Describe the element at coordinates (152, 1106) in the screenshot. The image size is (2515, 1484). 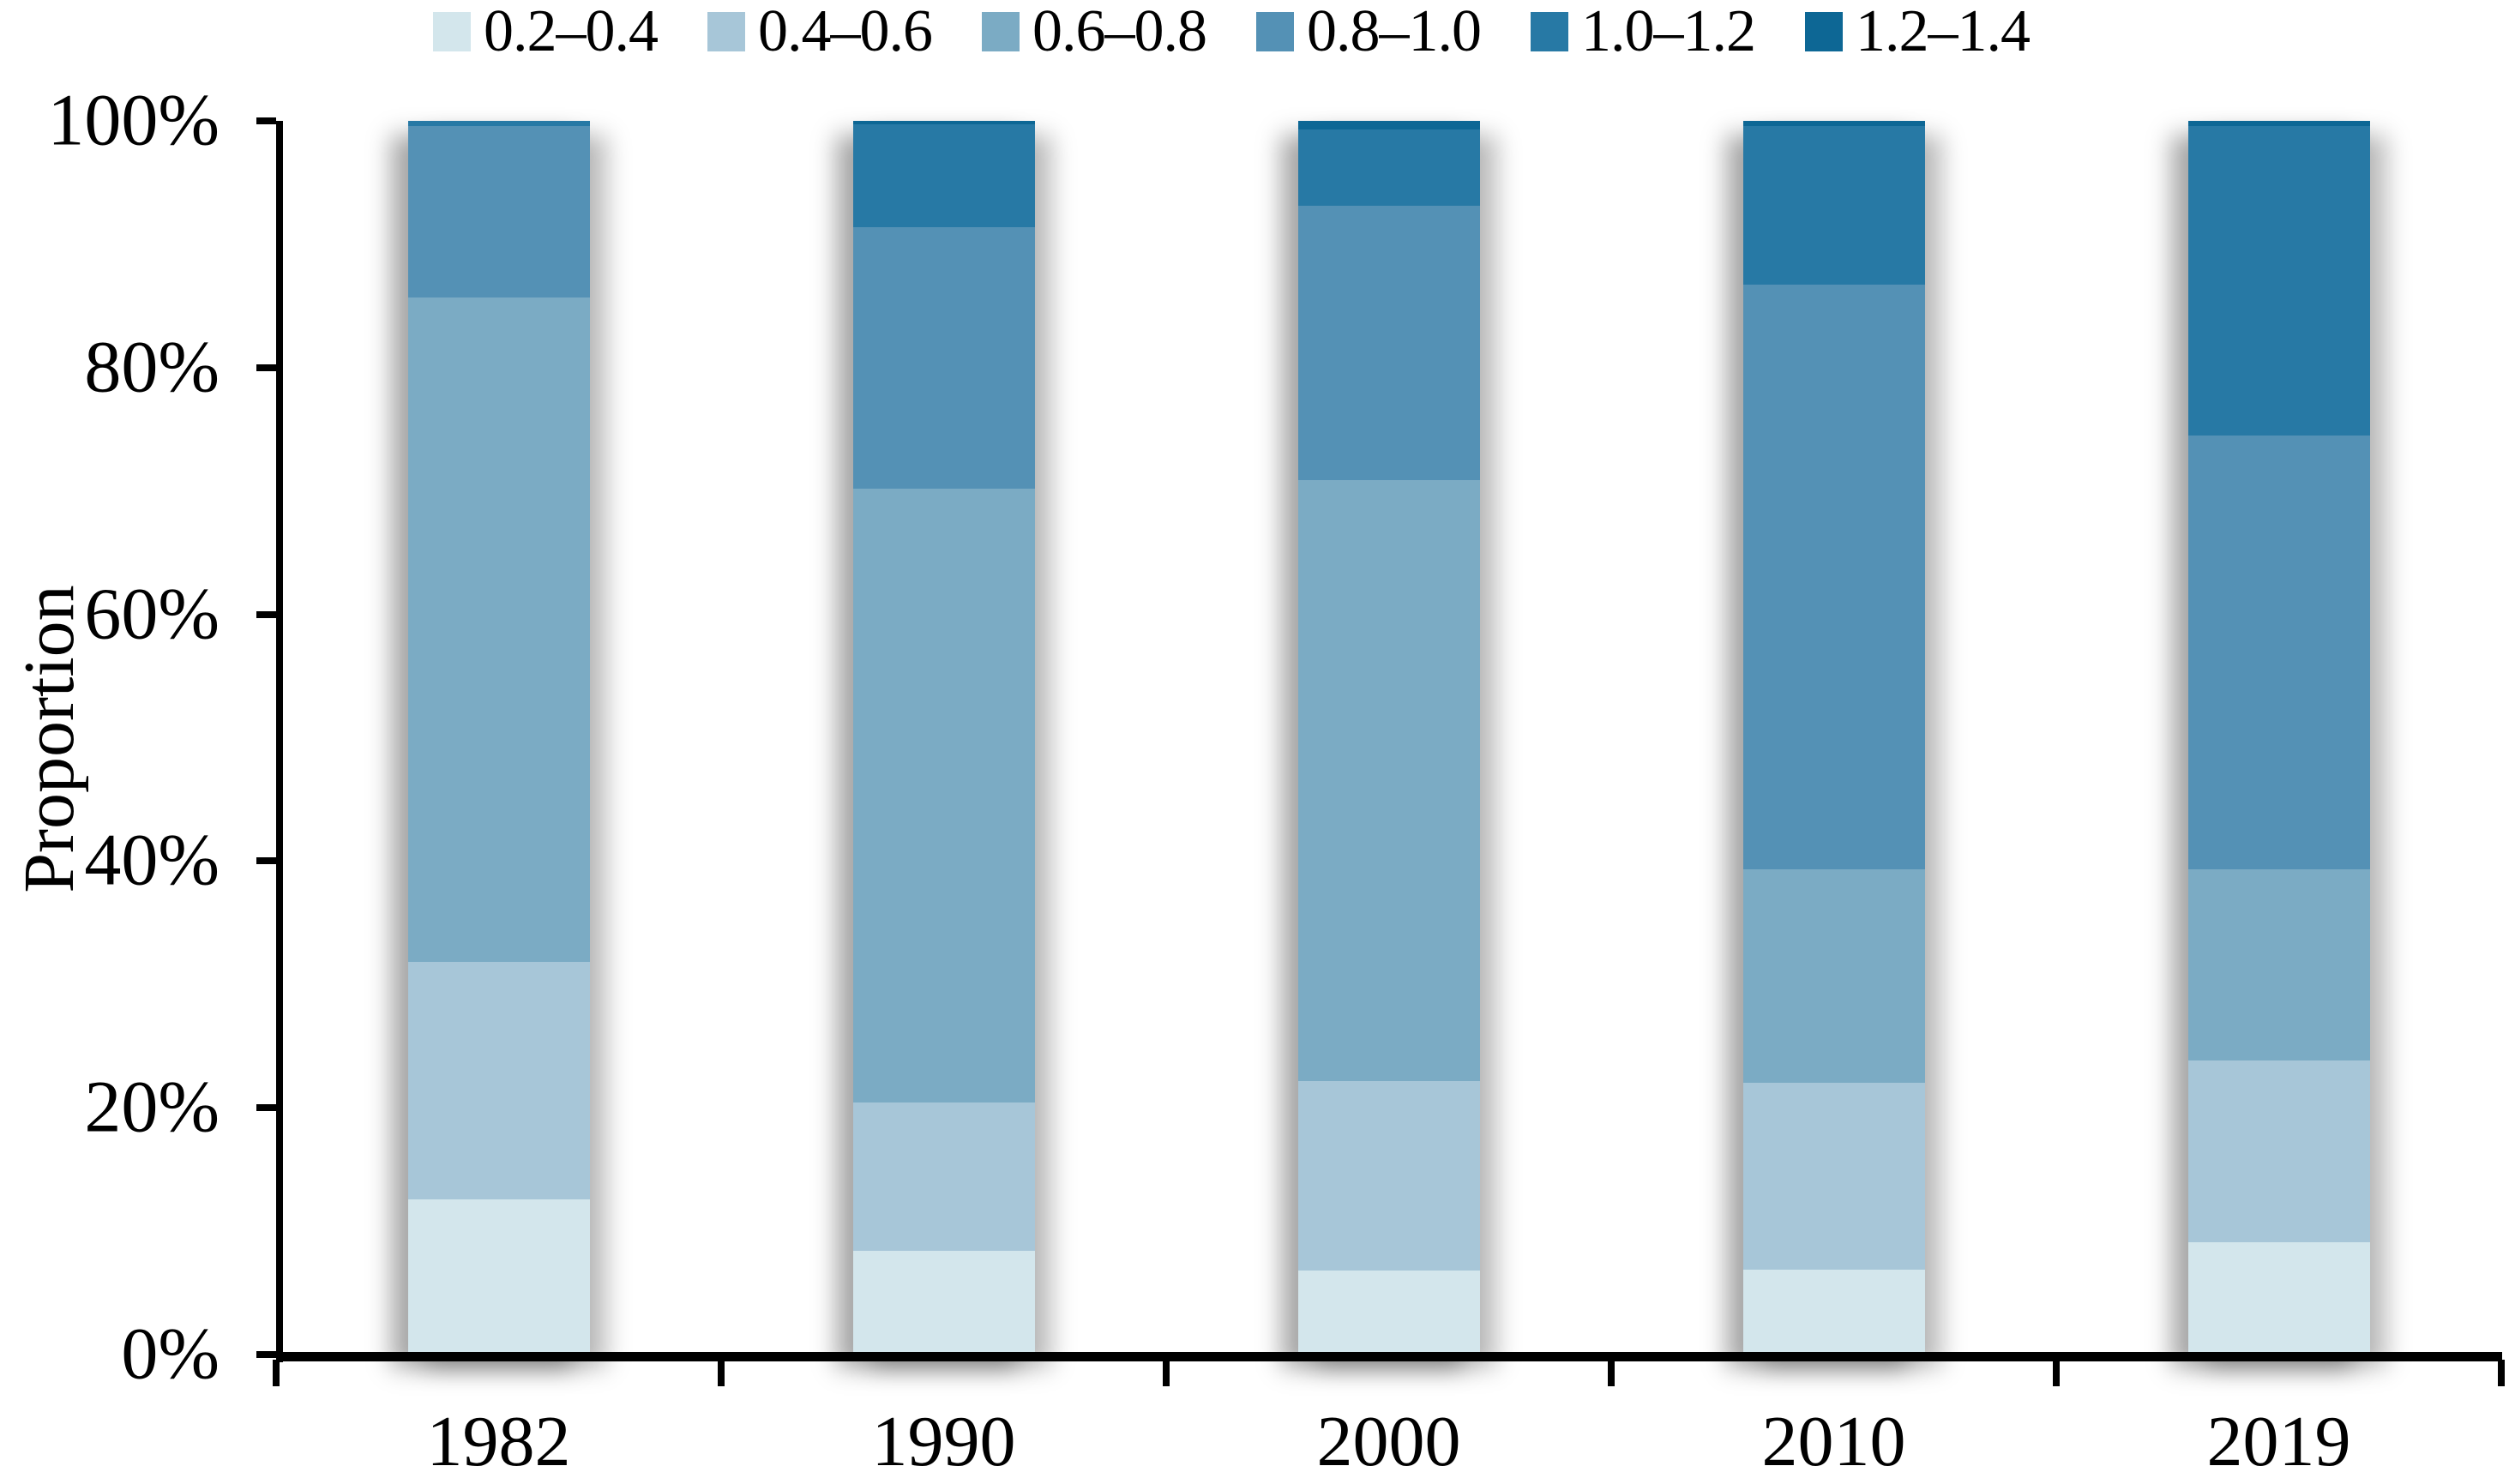
I see `y-tick-label: 20%` at that location.